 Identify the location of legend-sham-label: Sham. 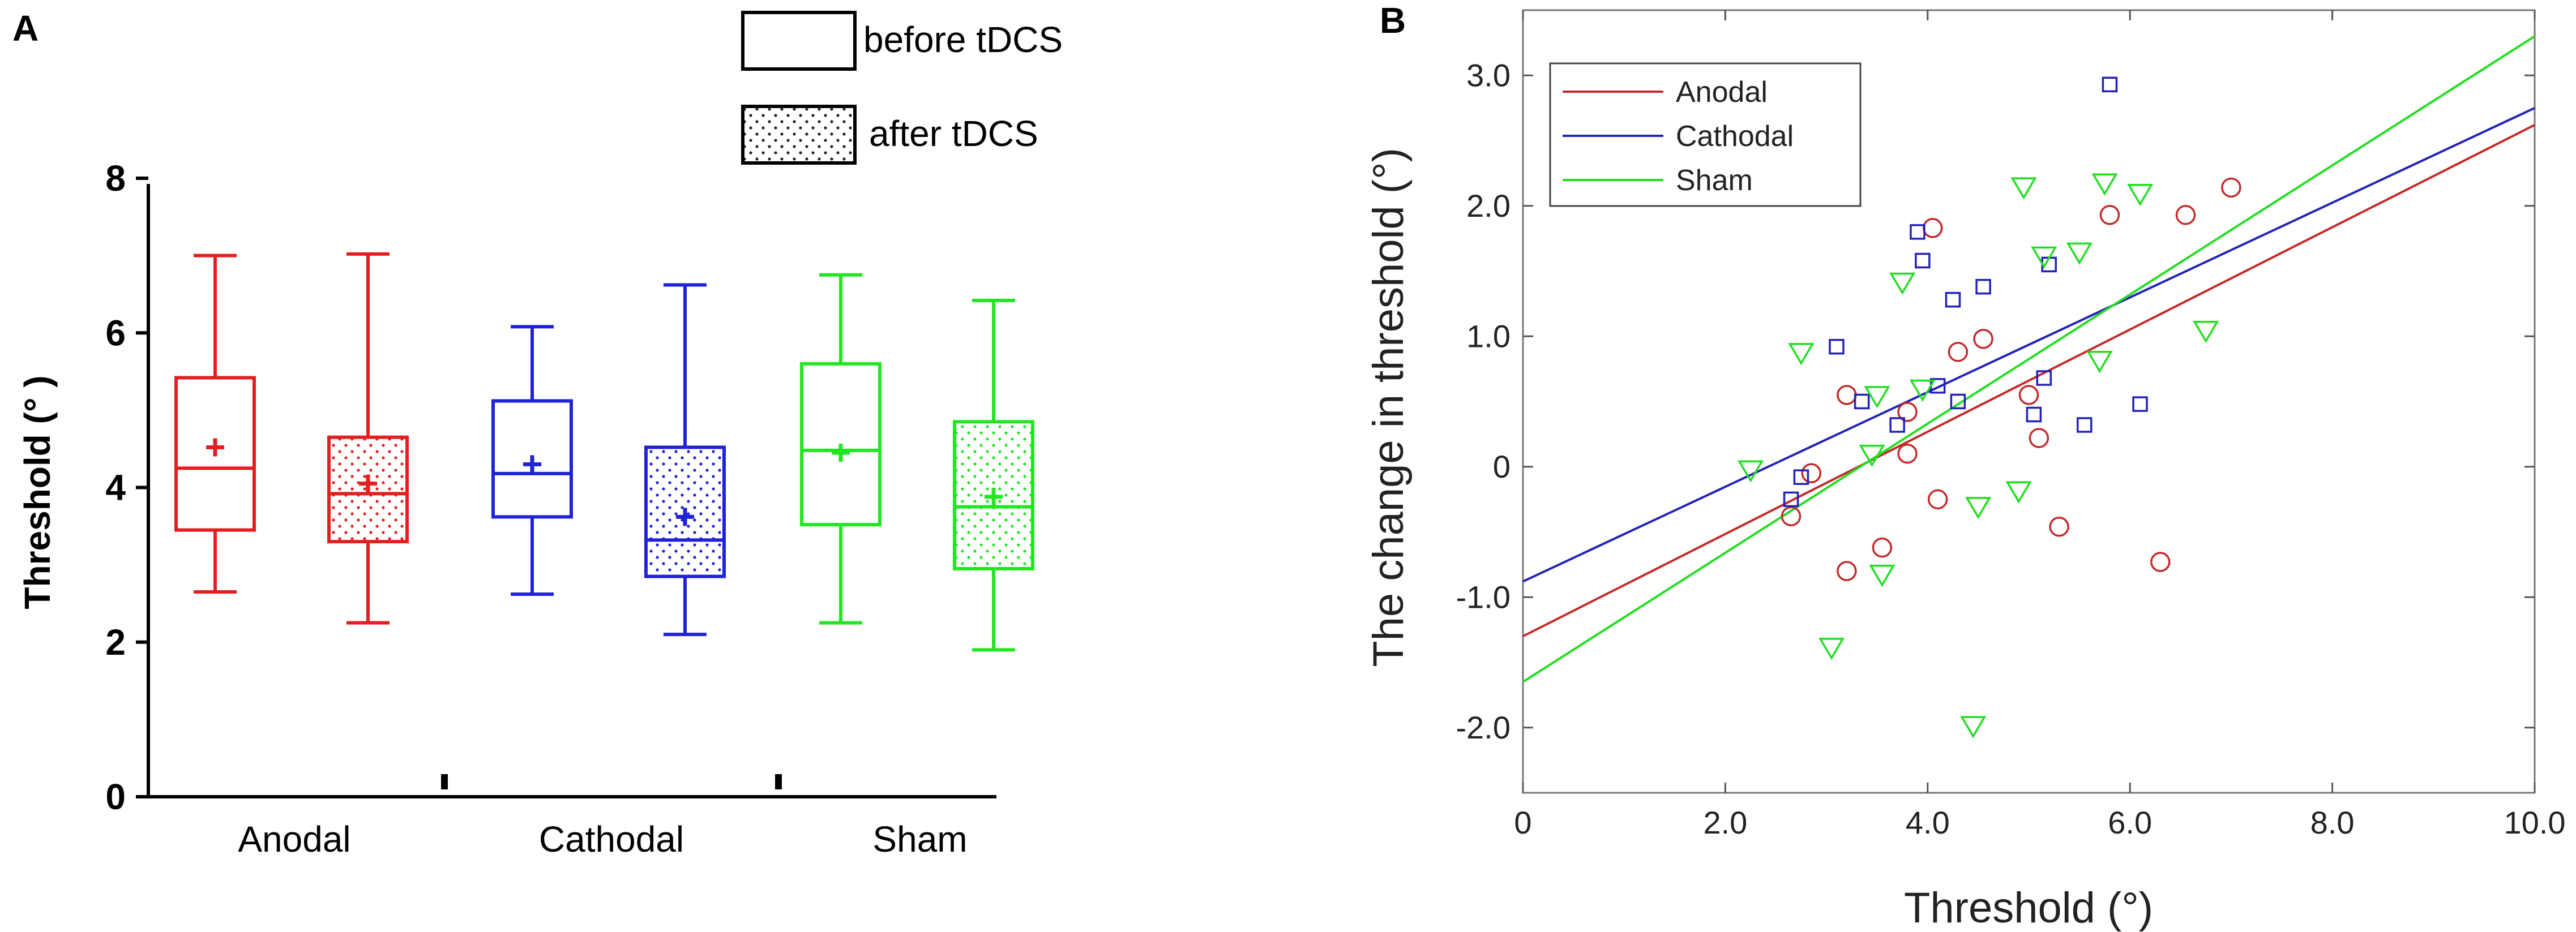
(1714, 180).